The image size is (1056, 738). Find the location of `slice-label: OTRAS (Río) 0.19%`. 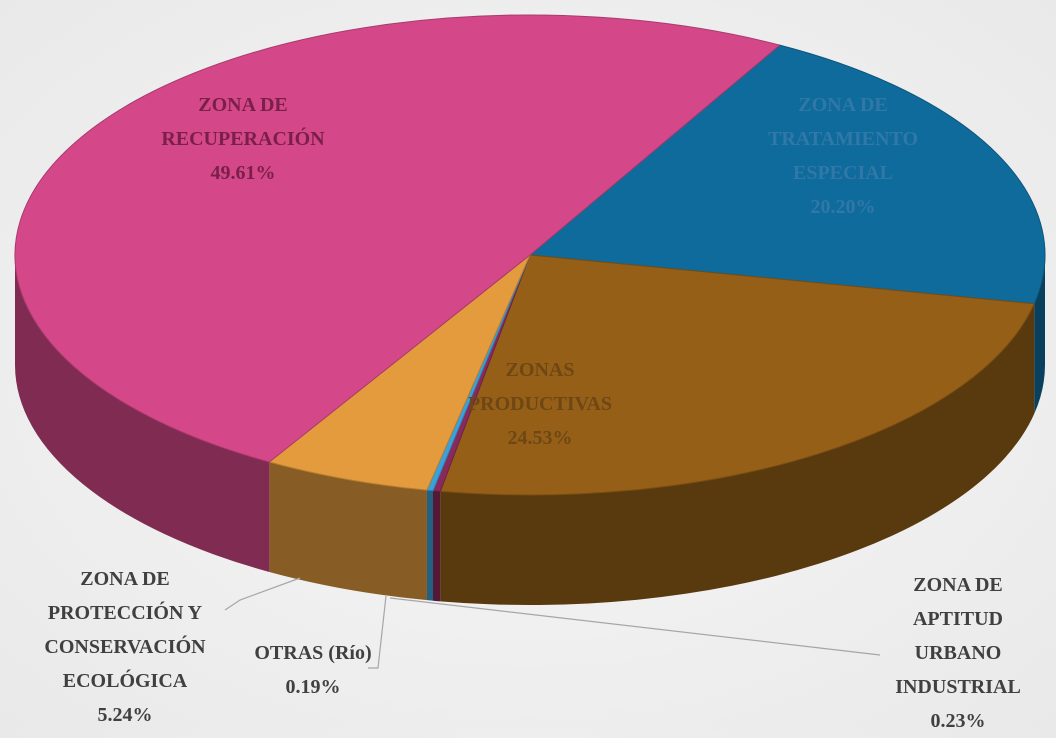

slice-label: OTRAS (Río) 0.19% is located at coordinates (313, 670).